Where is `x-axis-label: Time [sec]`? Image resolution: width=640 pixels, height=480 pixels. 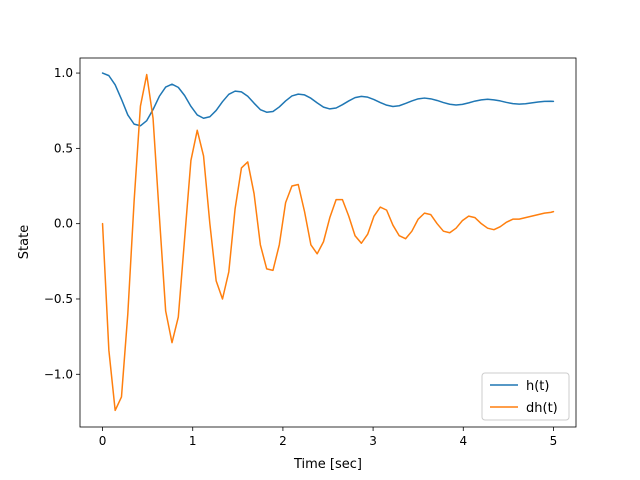
x-axis-label: Time [sec] is located at coordinates (327, 464).